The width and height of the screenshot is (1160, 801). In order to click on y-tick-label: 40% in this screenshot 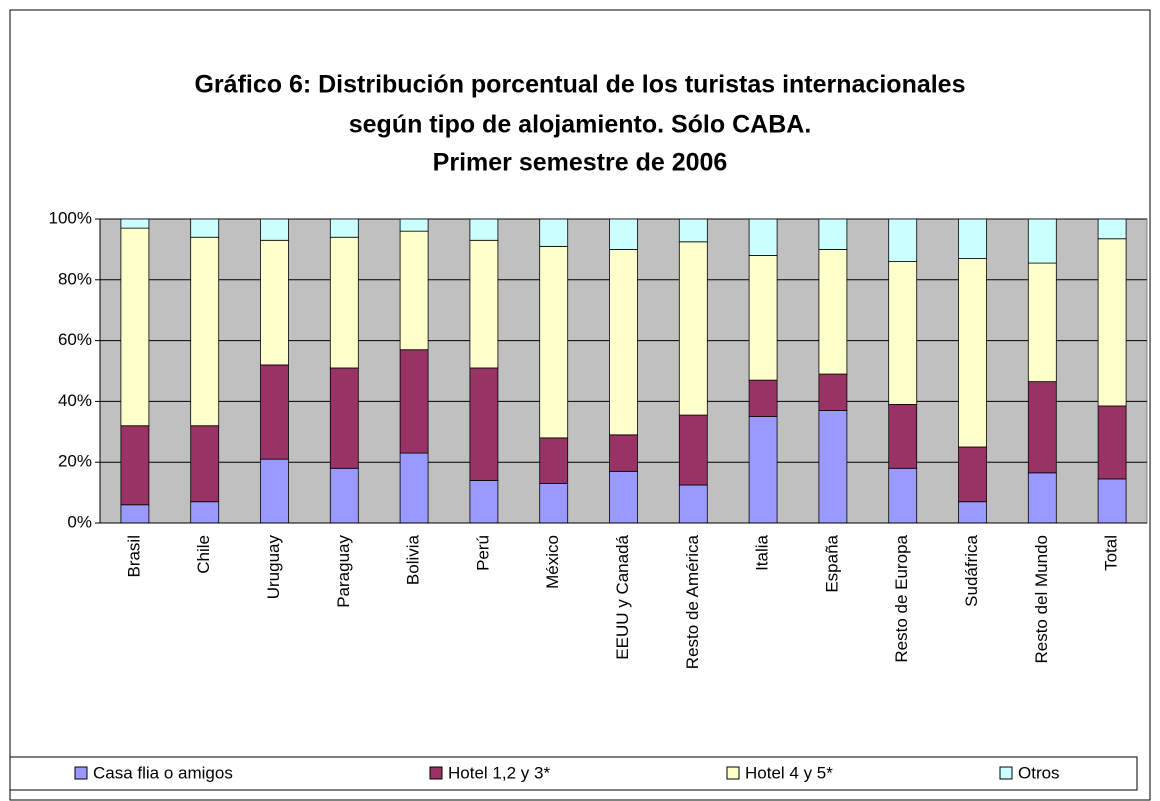, I will do `click(75, 400)`.